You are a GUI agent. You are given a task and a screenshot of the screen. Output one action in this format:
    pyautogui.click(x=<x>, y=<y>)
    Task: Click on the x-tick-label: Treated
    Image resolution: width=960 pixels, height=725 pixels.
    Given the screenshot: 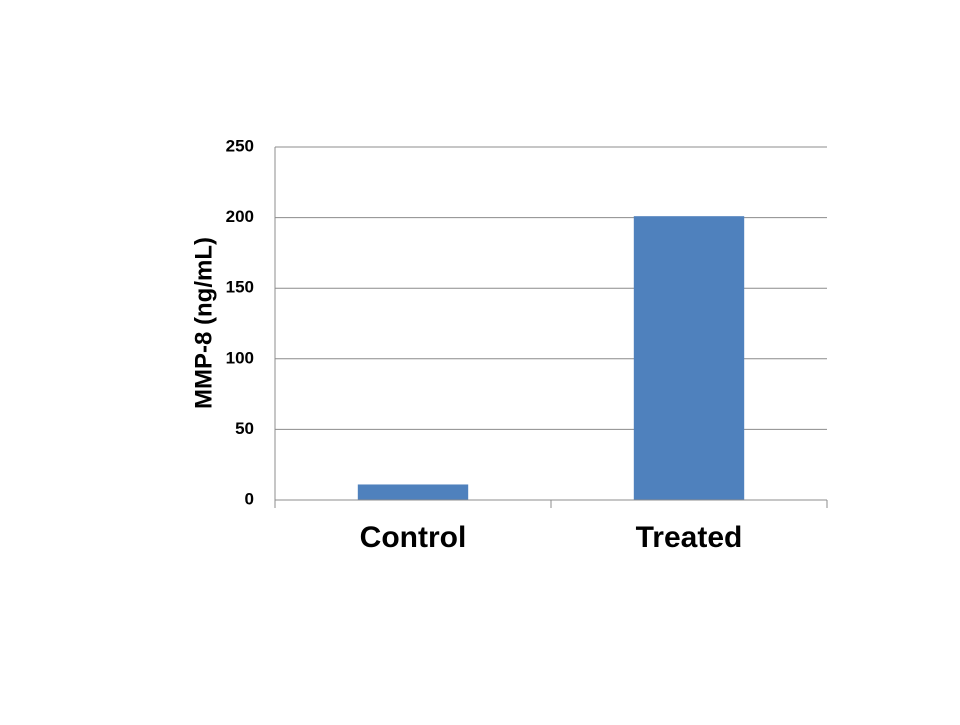 What is the action you would take?
    pyautogui.click(x=689, y=537)
    